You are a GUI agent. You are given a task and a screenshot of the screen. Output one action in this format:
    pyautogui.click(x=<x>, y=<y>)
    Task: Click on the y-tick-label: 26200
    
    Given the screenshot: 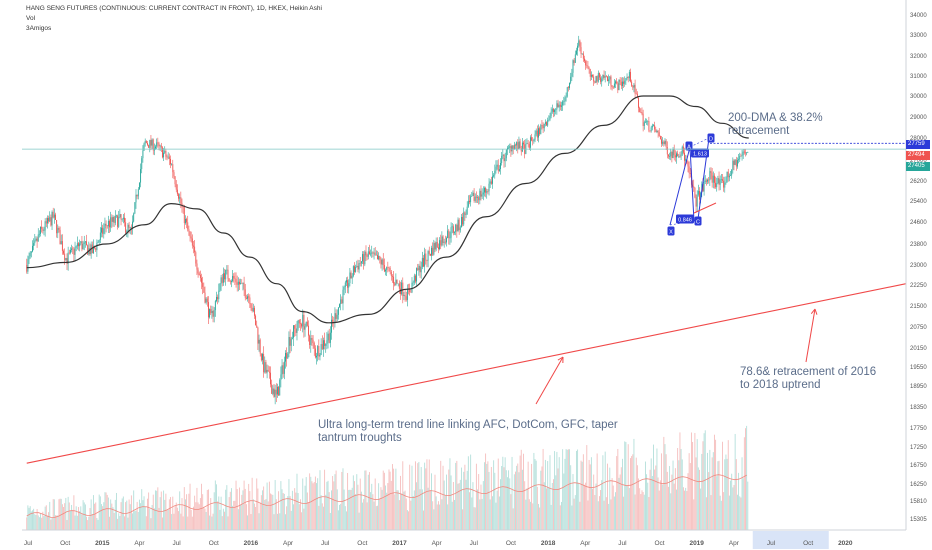 What is the action you would take?
    pyautogui.click(x=918, y=182)
    